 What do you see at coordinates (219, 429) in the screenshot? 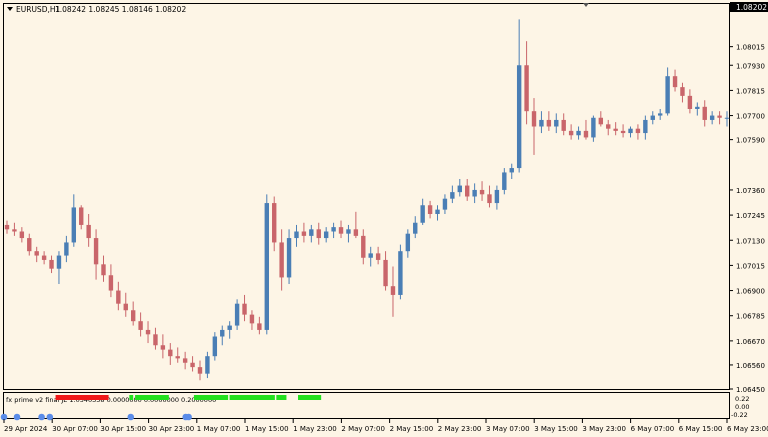
I see `time-tick-label: 1 May 07:00` at bounding box center [219, 429].